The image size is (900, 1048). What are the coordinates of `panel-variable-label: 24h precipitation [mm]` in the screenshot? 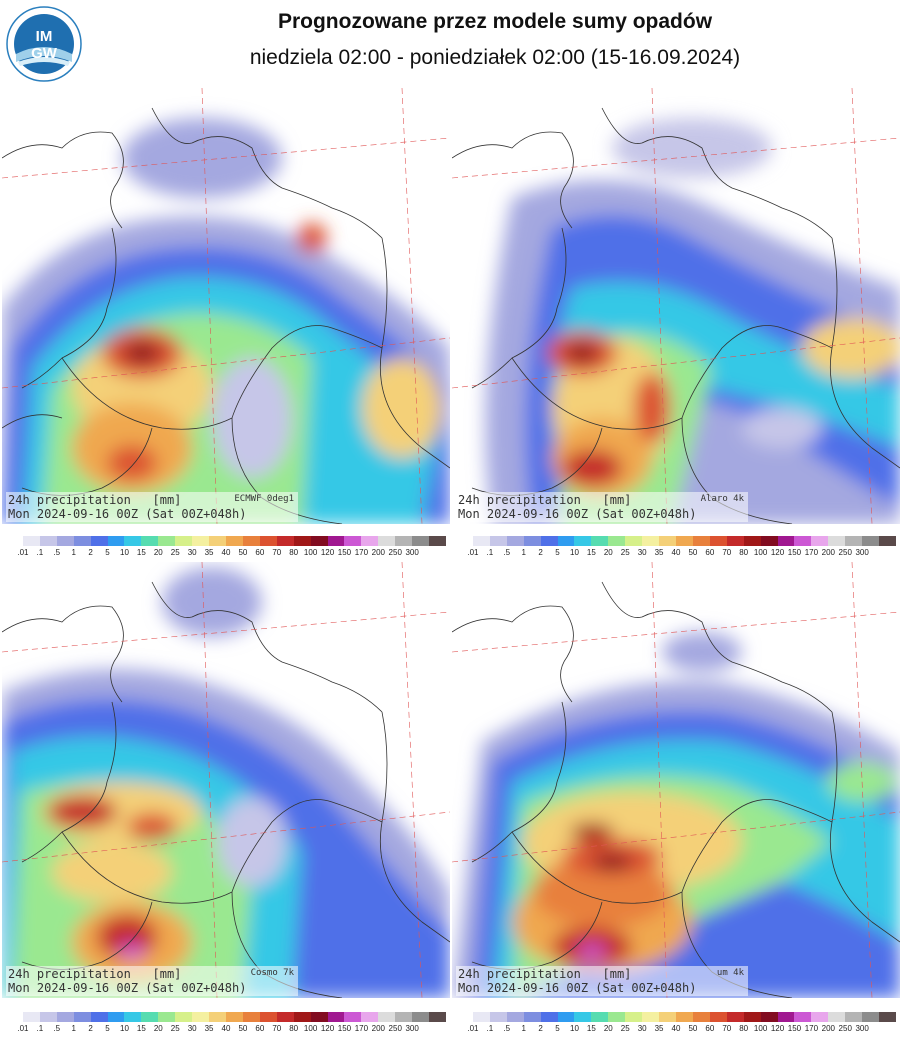 It's located at (95, 974).